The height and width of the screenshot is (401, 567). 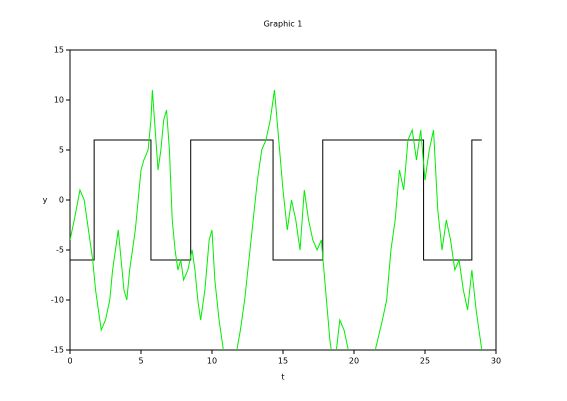 I want to click on x-tick-label: 10, so click(x=212, y=361).